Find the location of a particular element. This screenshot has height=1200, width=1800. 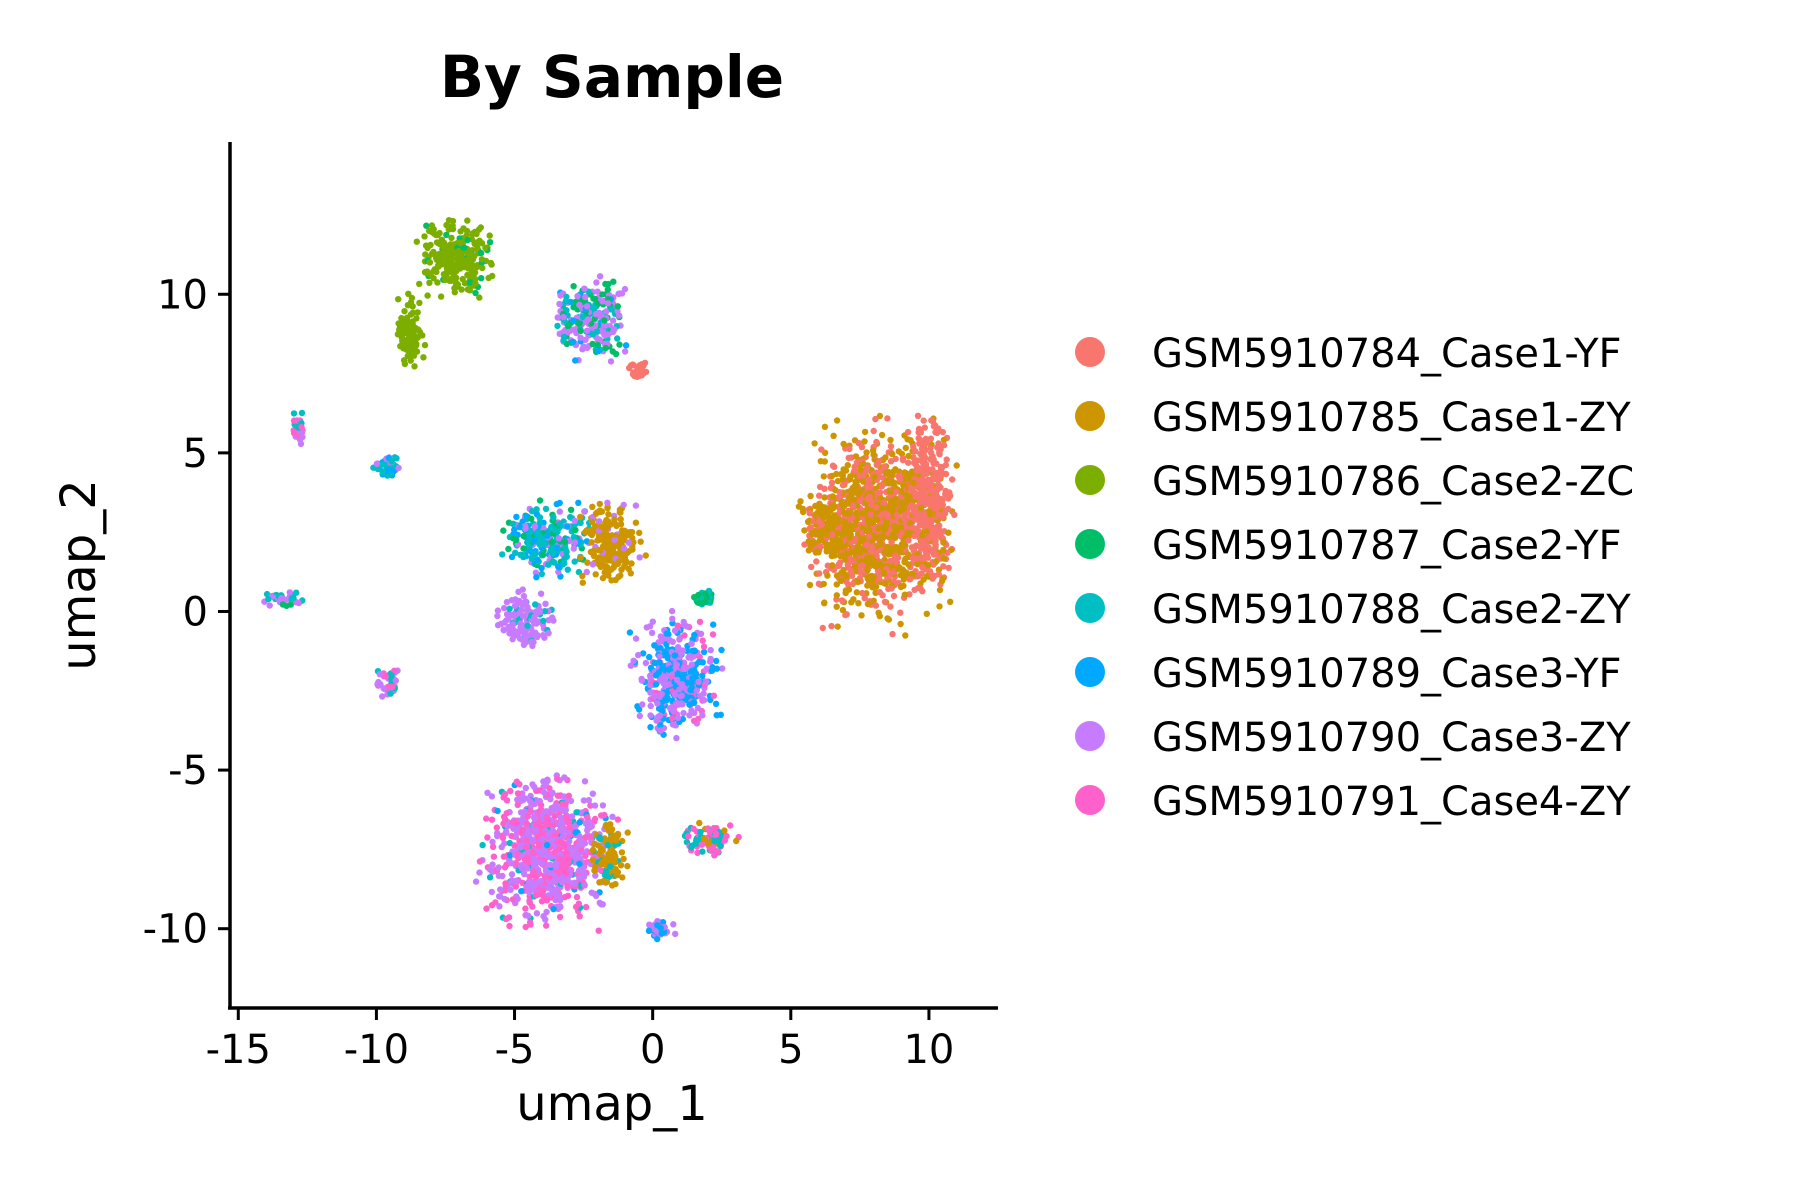

x-axis-ticks: -15 -10 -5 0 5 10 is located at coordinates (580, 1040).